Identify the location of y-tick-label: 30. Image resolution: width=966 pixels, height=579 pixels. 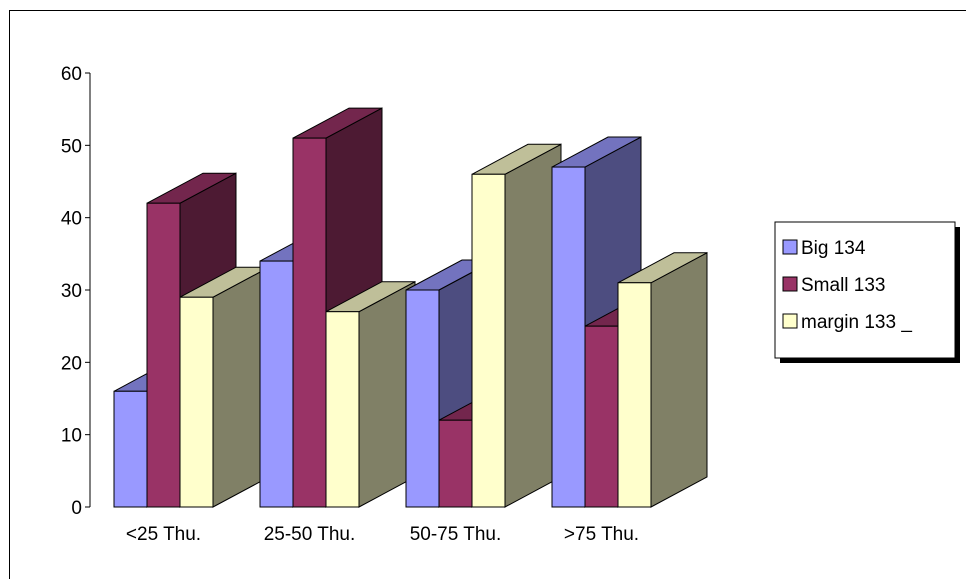
(71, 291).